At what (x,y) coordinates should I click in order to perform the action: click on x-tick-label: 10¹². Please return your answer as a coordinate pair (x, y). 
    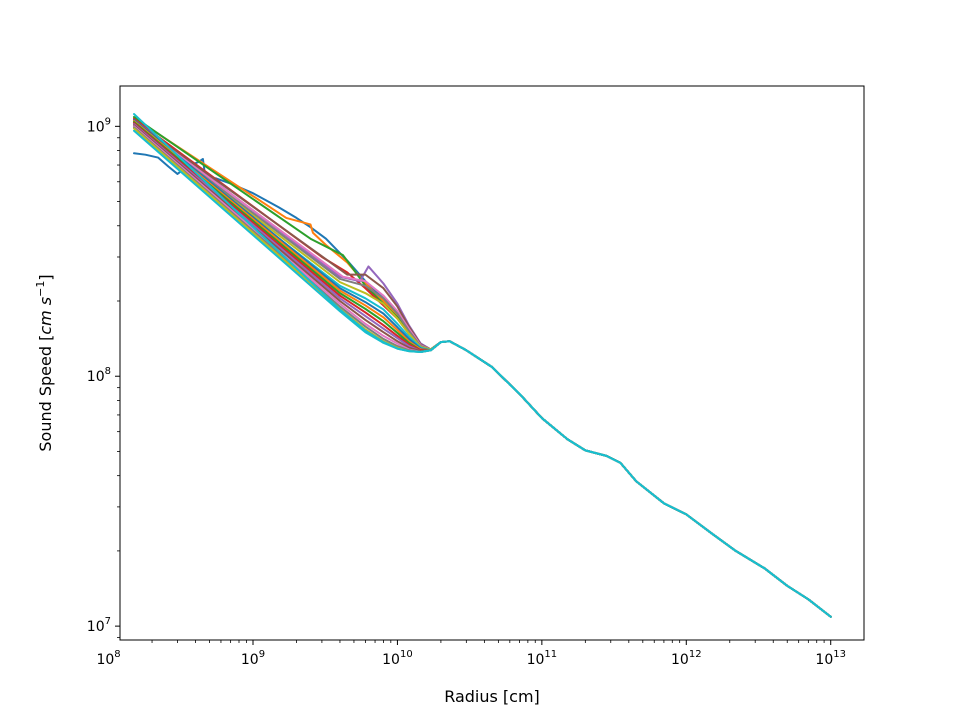
    Looking at the image, I should click on (686, 658).